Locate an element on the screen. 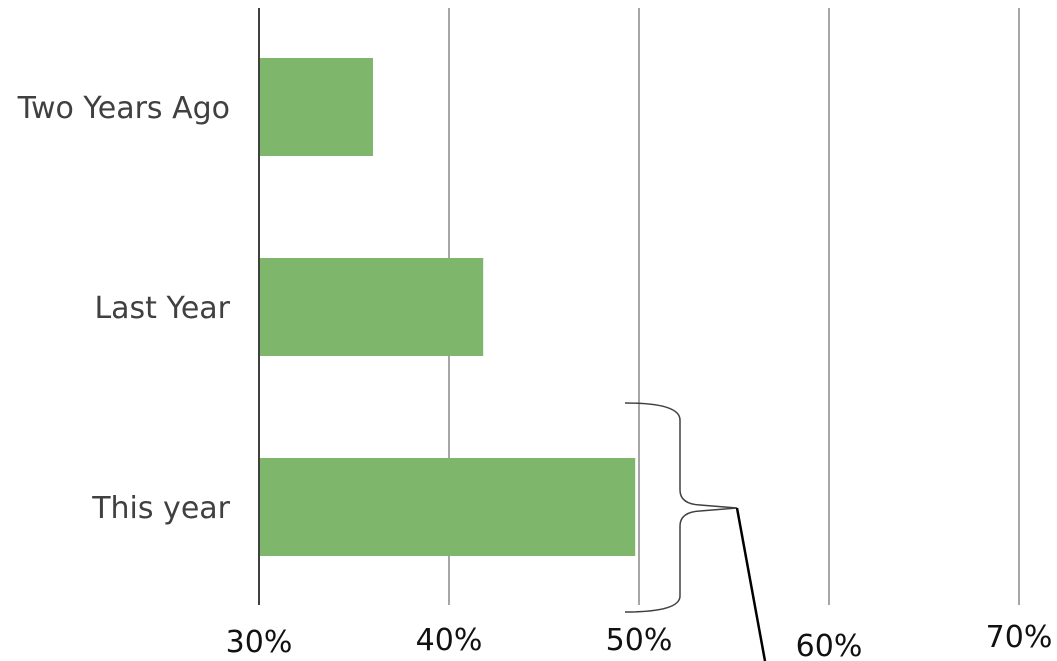 The height and width of the screenshot is (661, 1057). x-tick-label-4: 70% is located at coordinates (1019, 637).